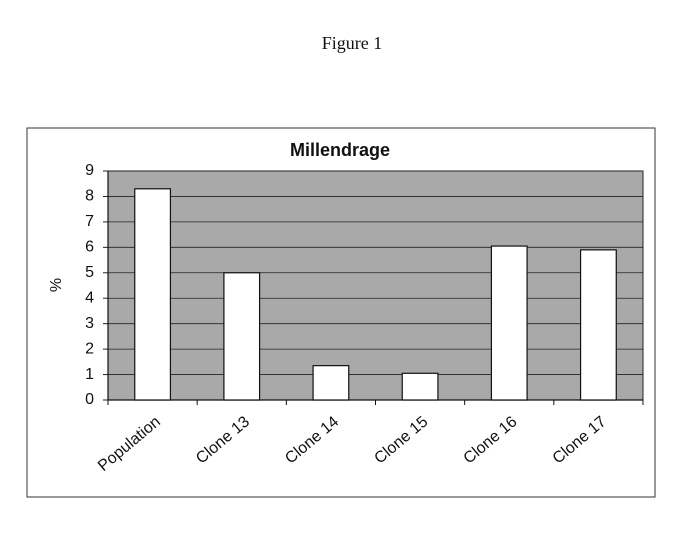 This screenshot has height=559, width=700. What do you see at coordinates (89, 272) in the screenshot?
I see `y-tick-label: 5` at bounding box center [89, 272].